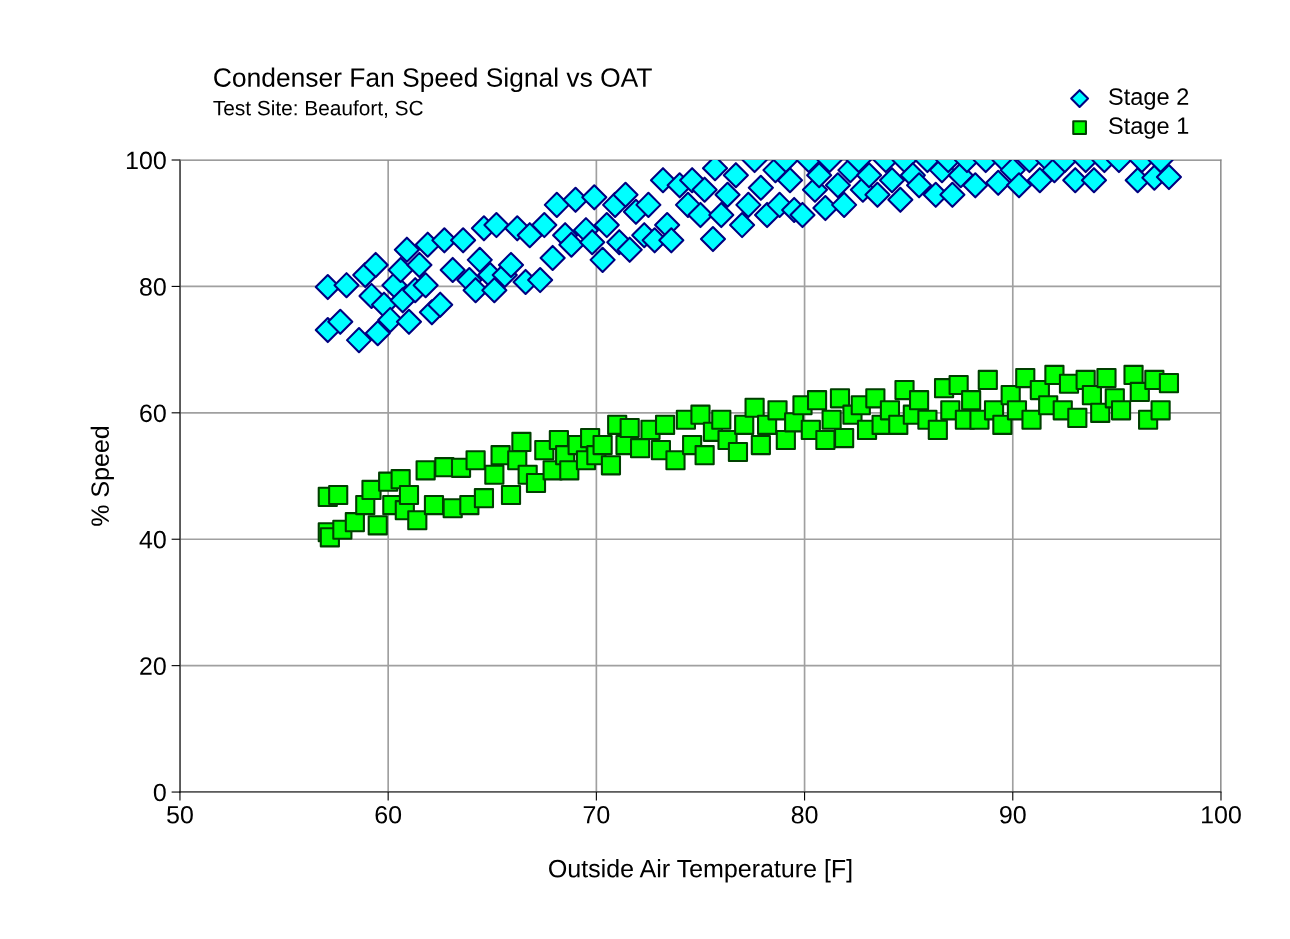 This screenshot has width=1290, height=939. I want to click on x-tick-label: 80, so click(804, 814).